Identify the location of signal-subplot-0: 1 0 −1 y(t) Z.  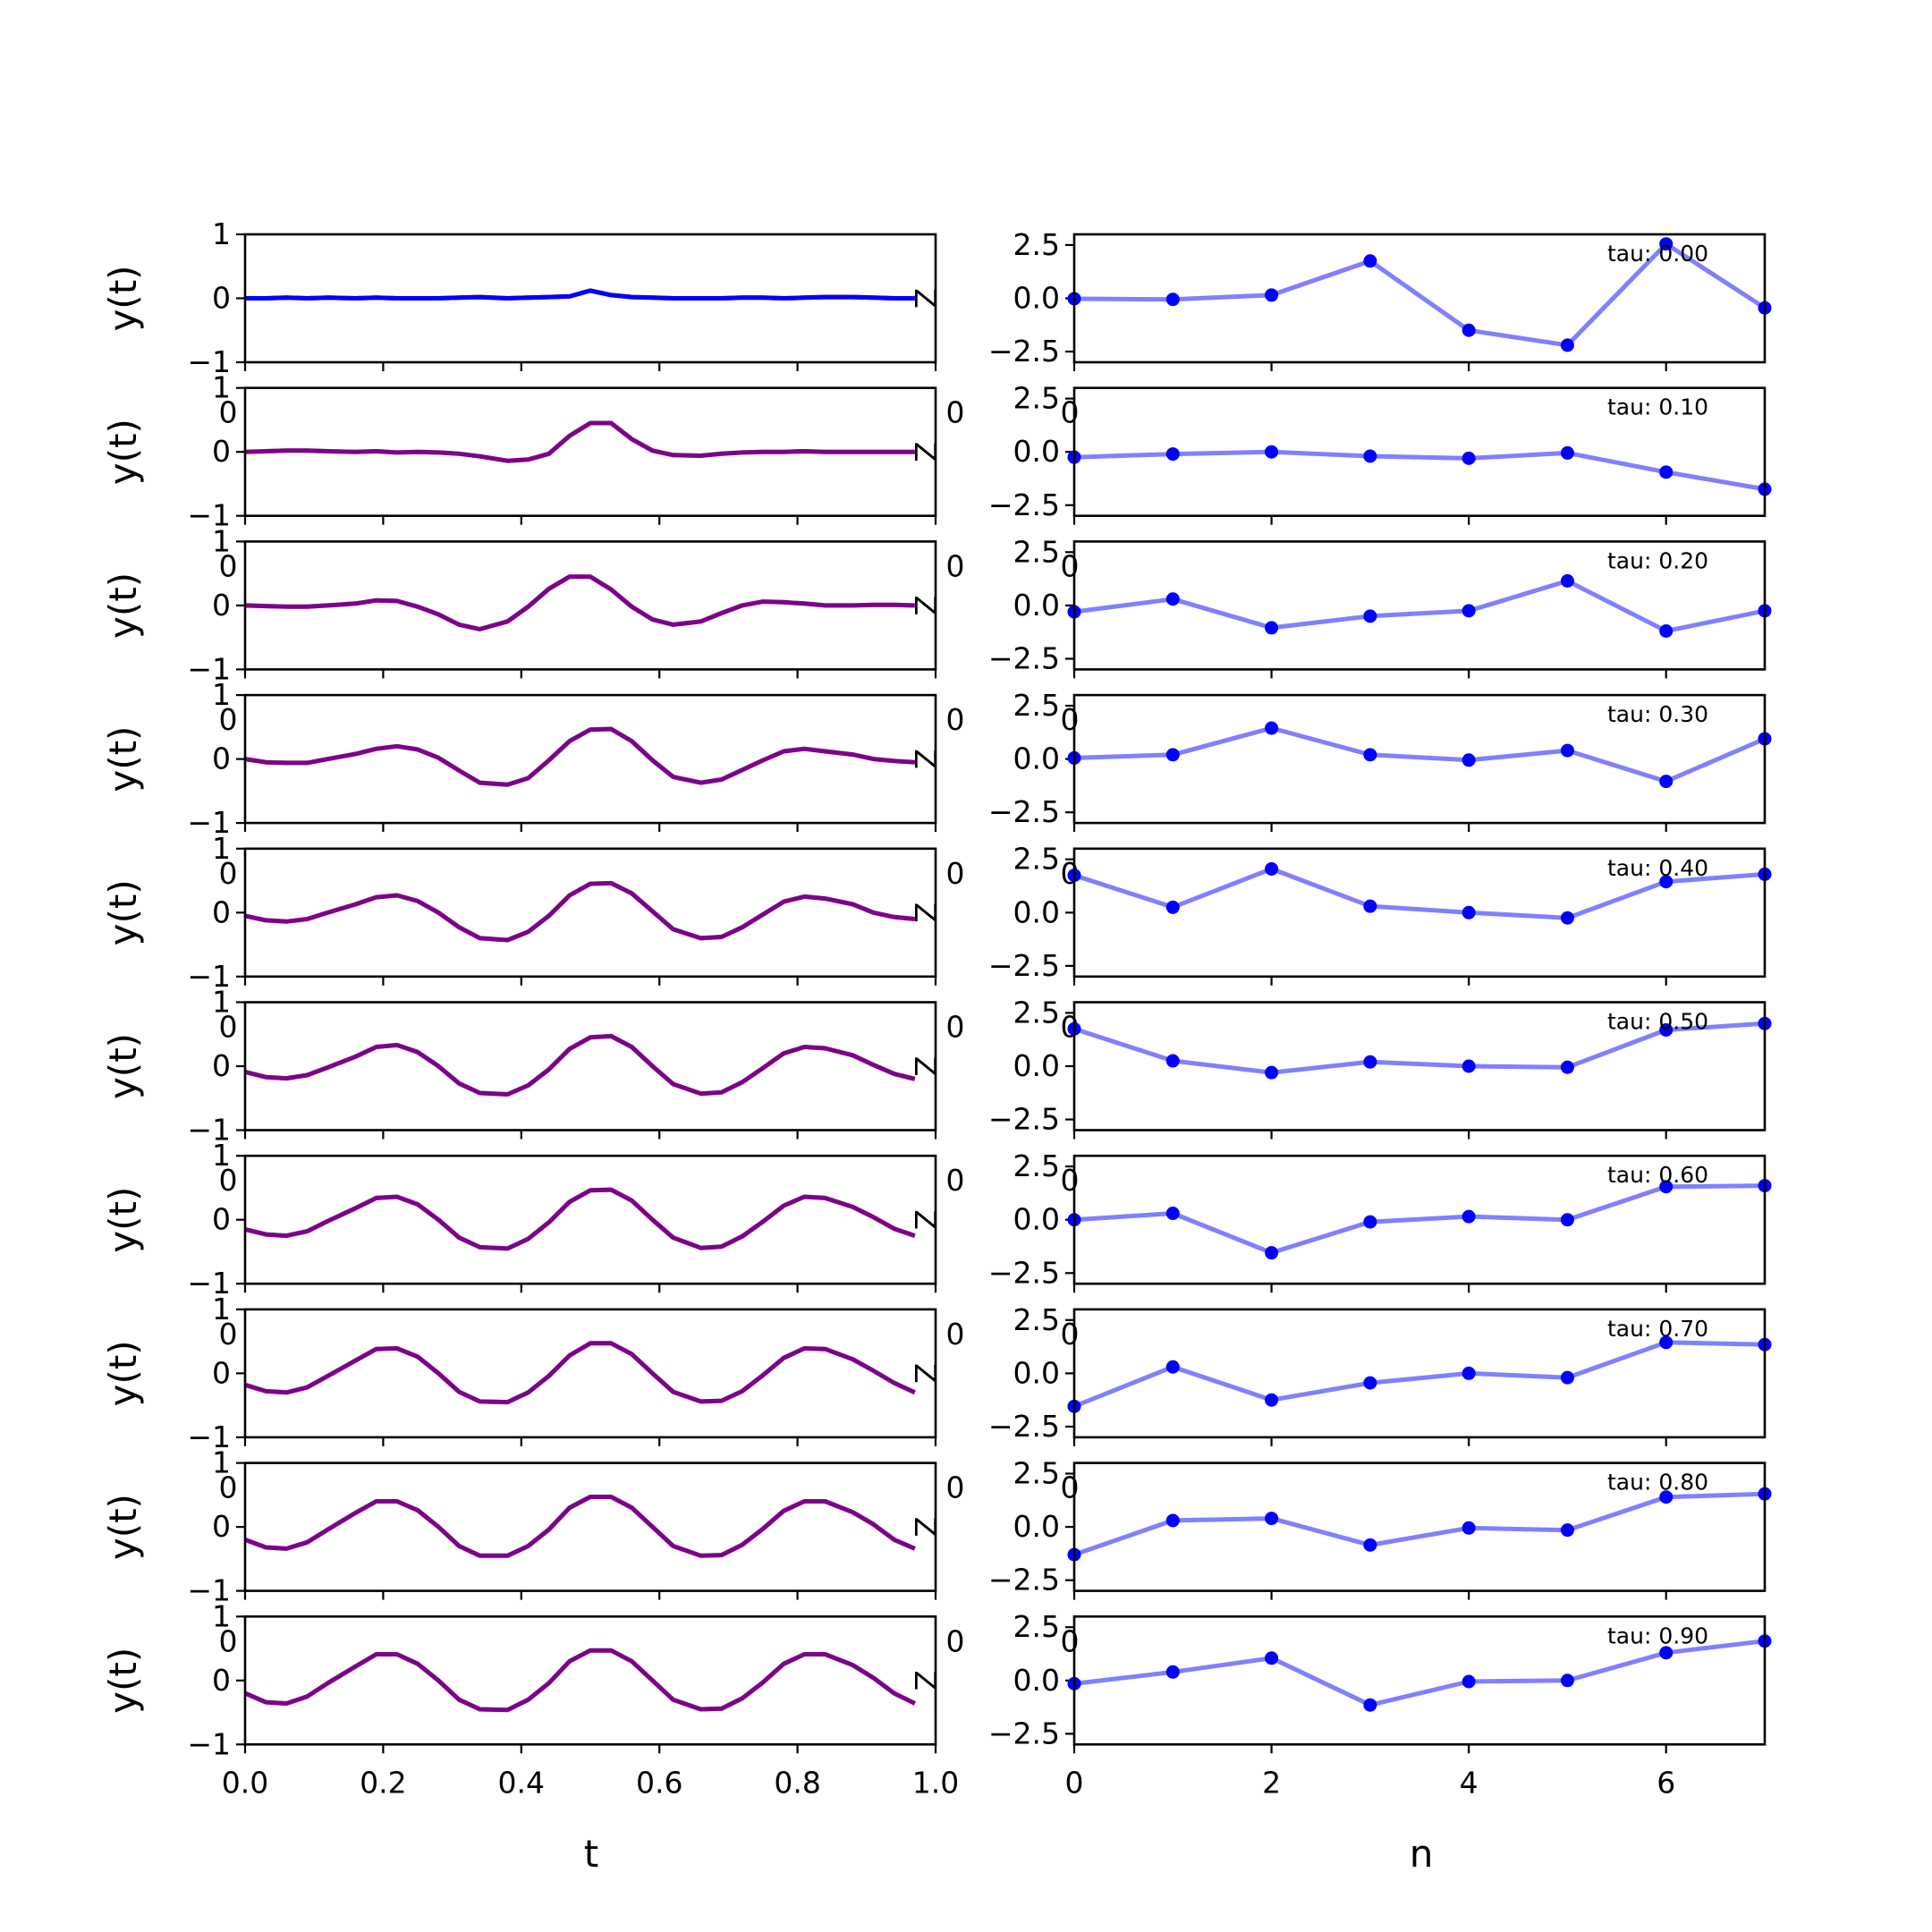
(522, 297).